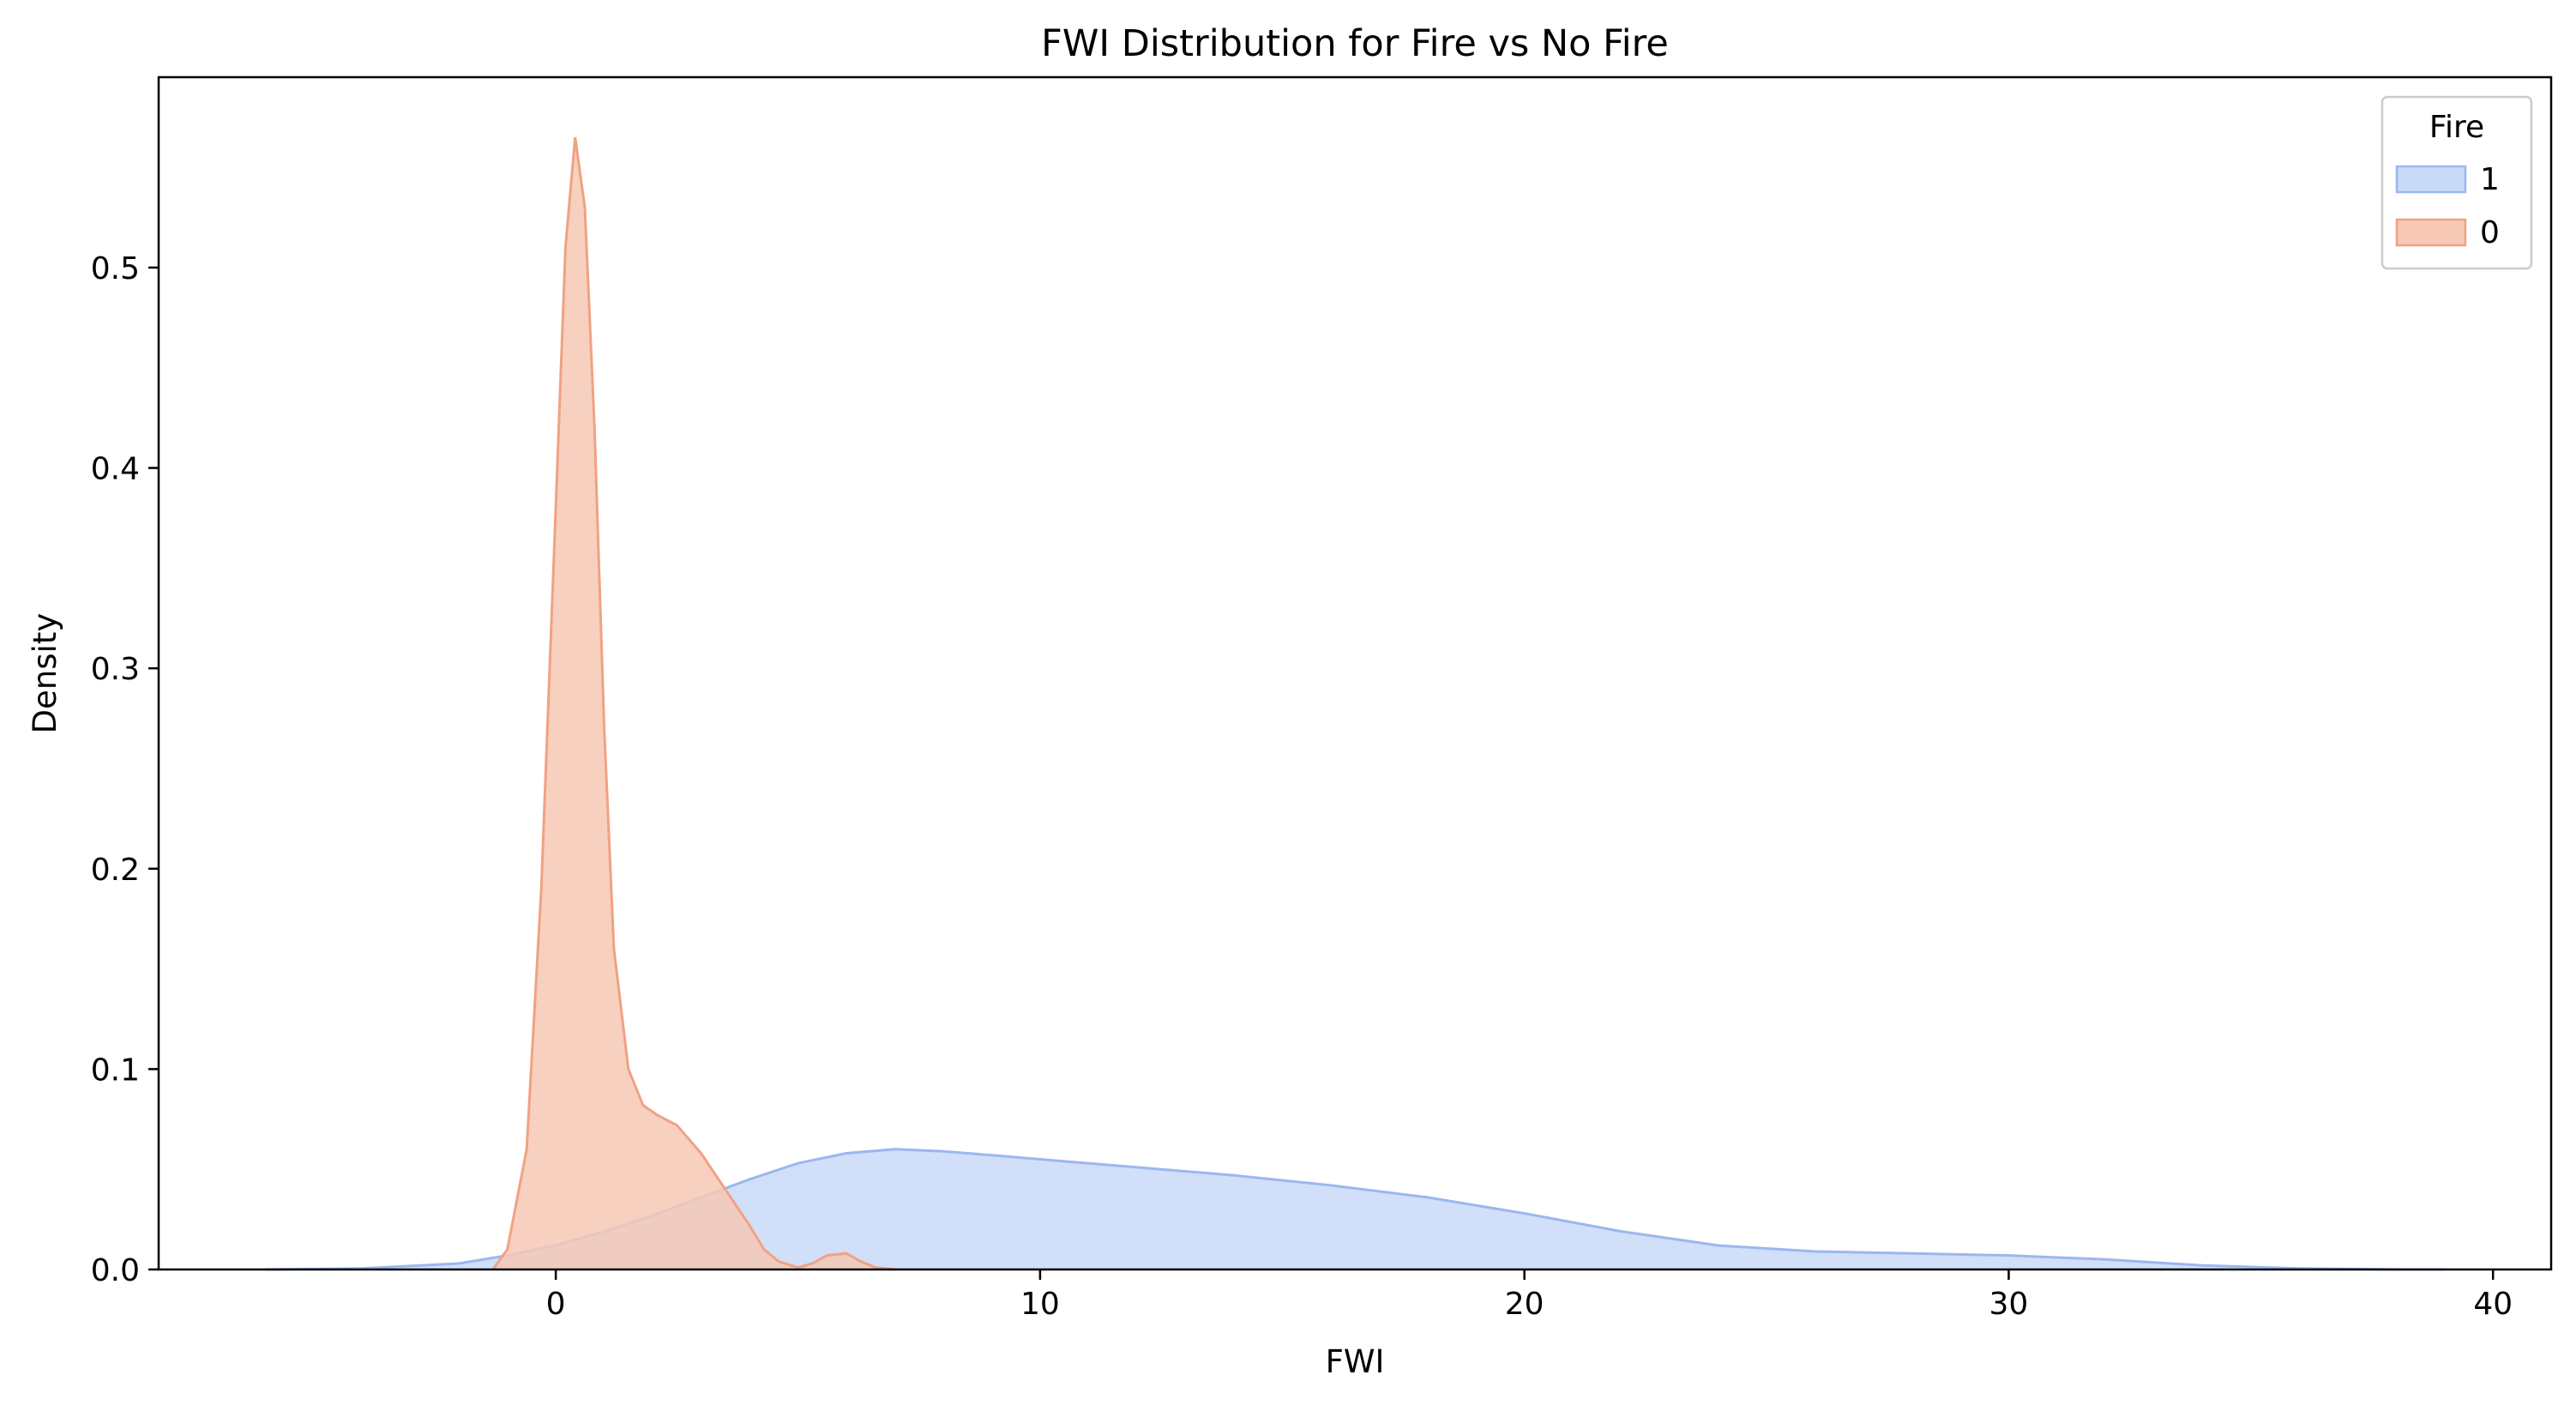 This screenshot has width=2576, height=1405. I want to click on x-axis-label: FWI, so click(1355, 1361).